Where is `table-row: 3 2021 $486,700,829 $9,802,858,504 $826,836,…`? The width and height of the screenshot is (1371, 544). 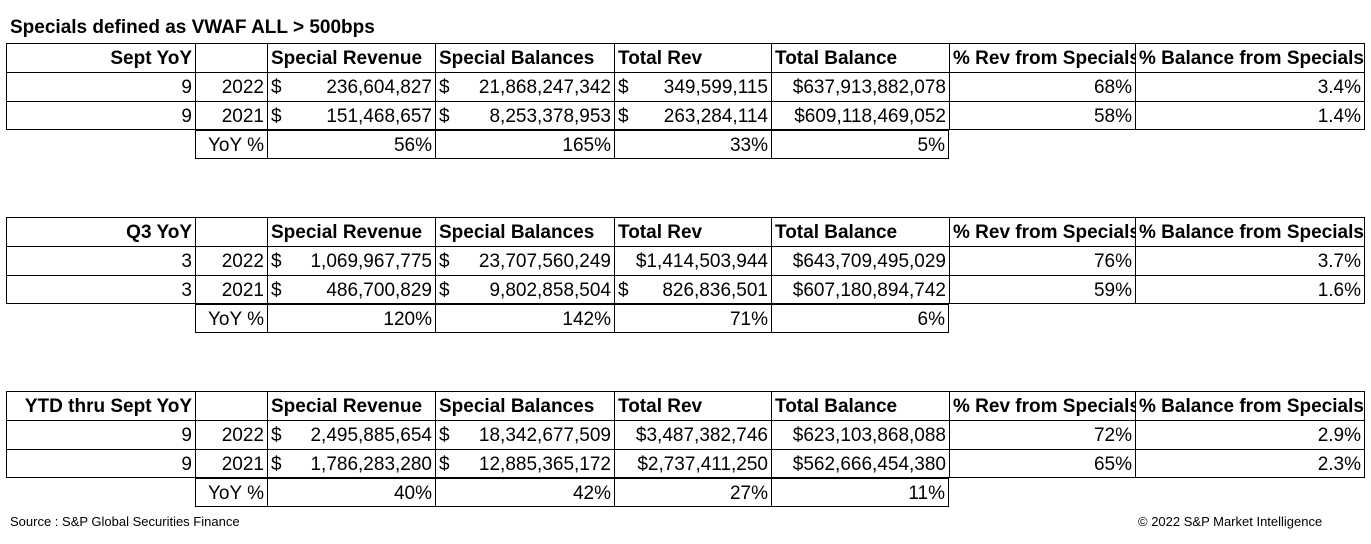
table-row: 3 2021 $486,700,829 $9,802,858,504 $826,836,… is located at coordinates (686, 289).